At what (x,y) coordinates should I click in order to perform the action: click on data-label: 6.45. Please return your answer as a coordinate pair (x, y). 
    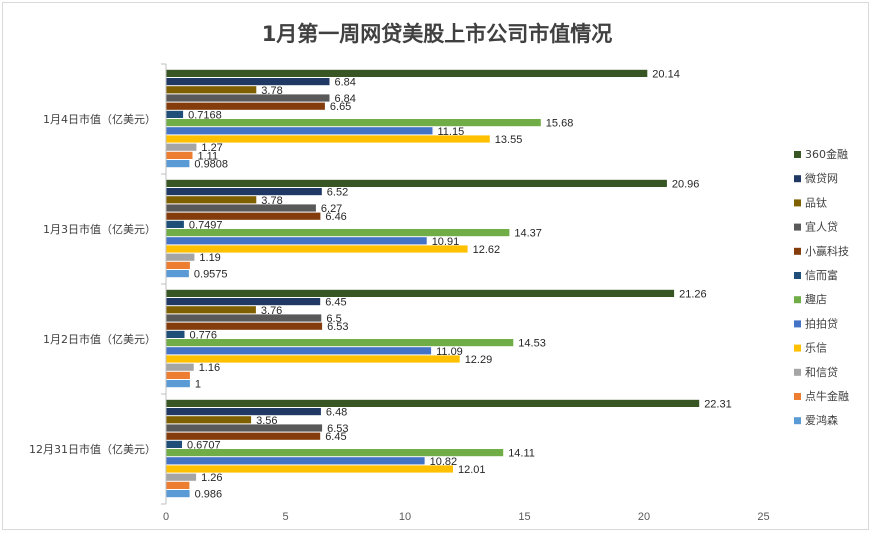
    Looking at the image, I should click on (335, 437).